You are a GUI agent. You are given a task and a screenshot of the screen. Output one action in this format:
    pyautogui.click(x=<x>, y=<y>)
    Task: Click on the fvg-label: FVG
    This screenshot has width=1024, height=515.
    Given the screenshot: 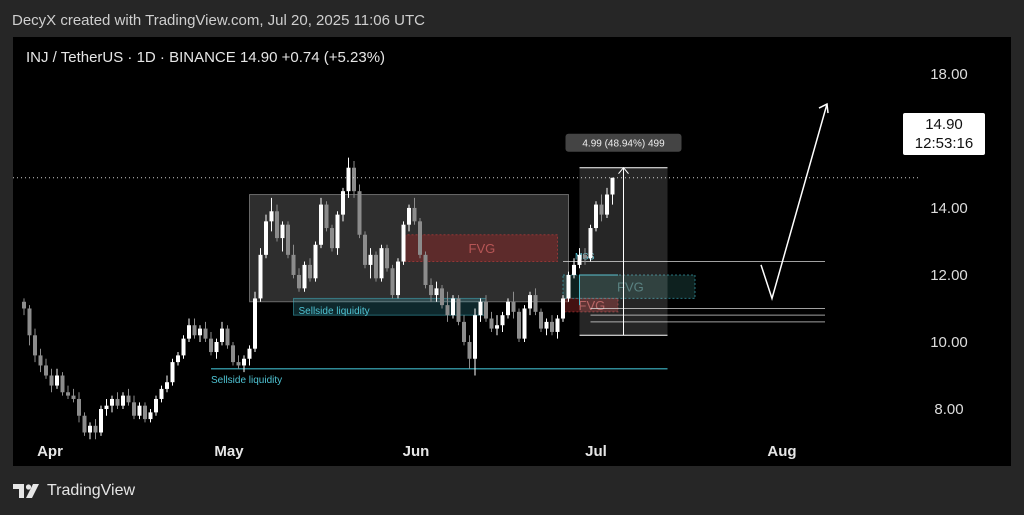 What is the action you would take?
    pyautogui.click(x=482, y=248)
    